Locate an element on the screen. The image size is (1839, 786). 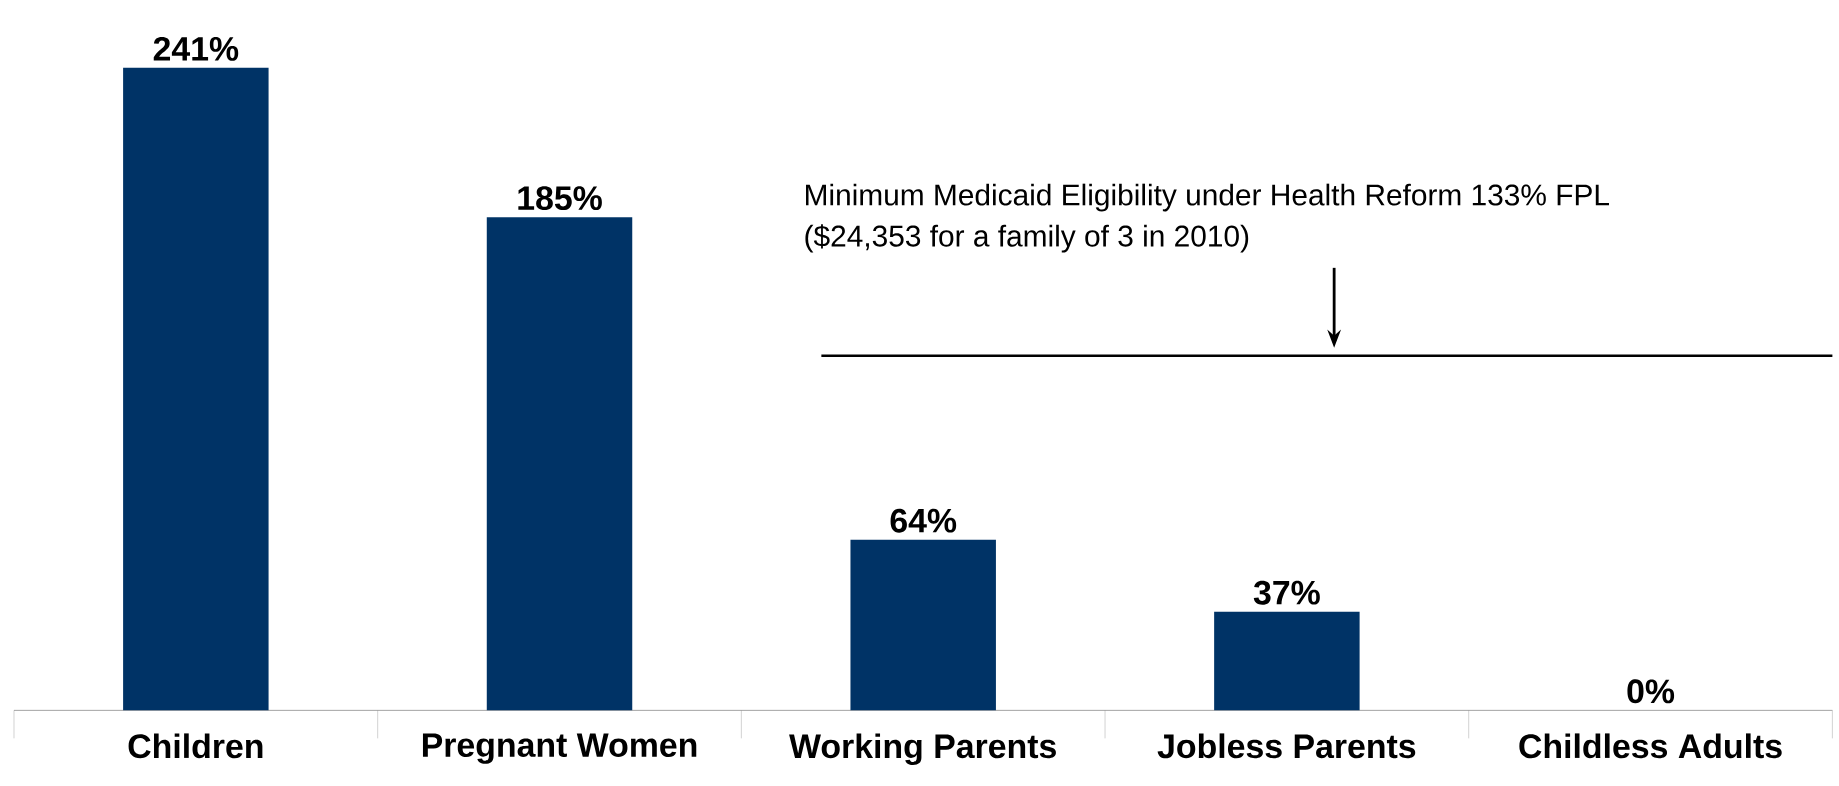
annotation: ($24,353 for a family of 3 in 2010) is located at coordinates (1027, 238).